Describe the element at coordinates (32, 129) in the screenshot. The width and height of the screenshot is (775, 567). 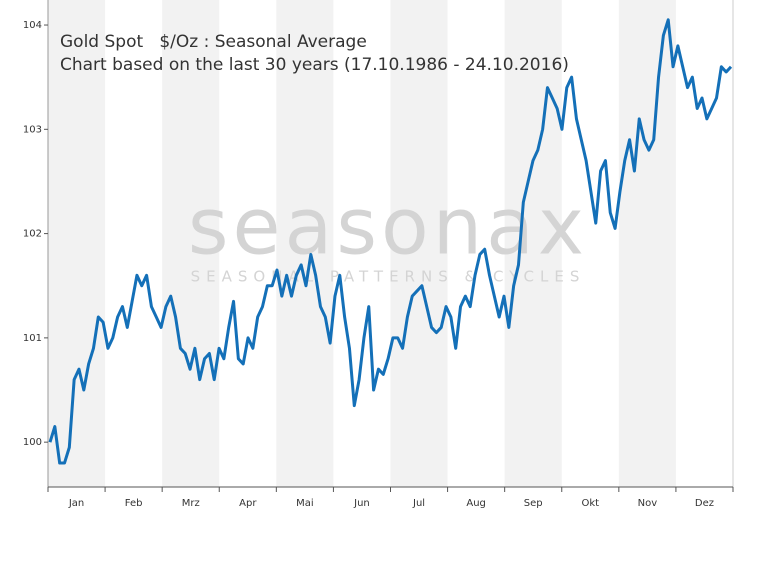
I see `y-tick-label: 103` at that location.